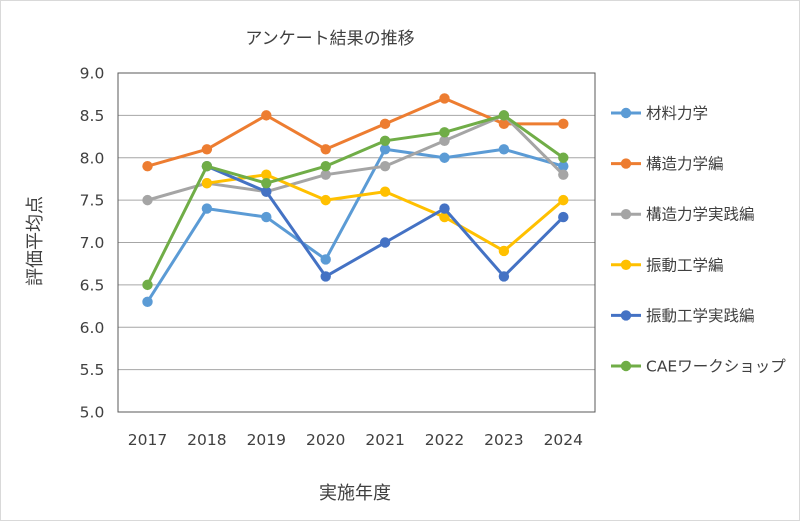  I want to click on x-axis-label: 実施年度, so click(355, 493).